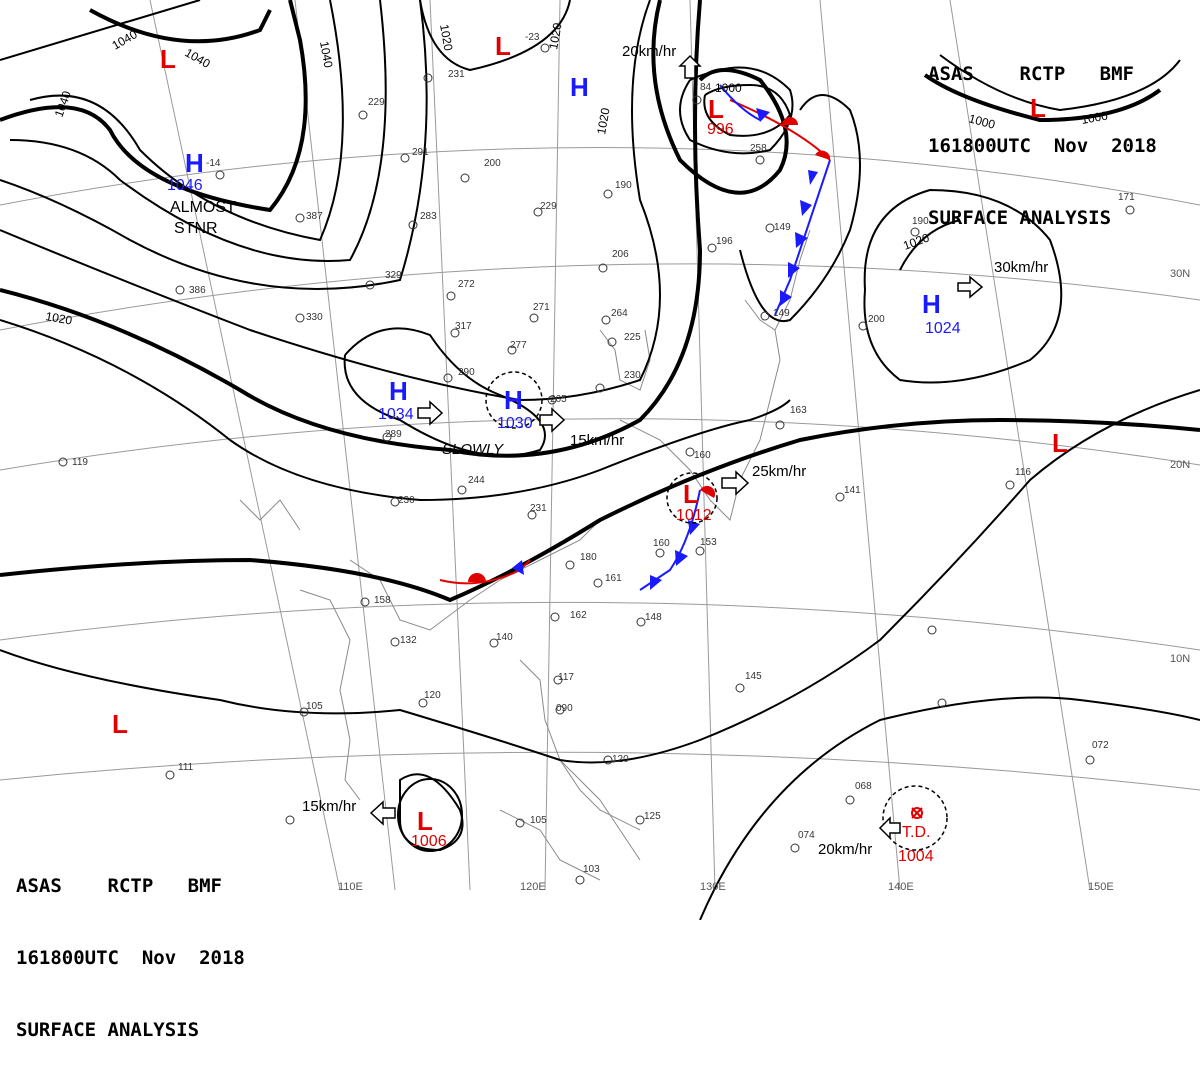 This screenshot has height=1066, width=1200. Describe the element at coordinates (588, 557) in the screenshot. I see `svg-text: 180` at that location.